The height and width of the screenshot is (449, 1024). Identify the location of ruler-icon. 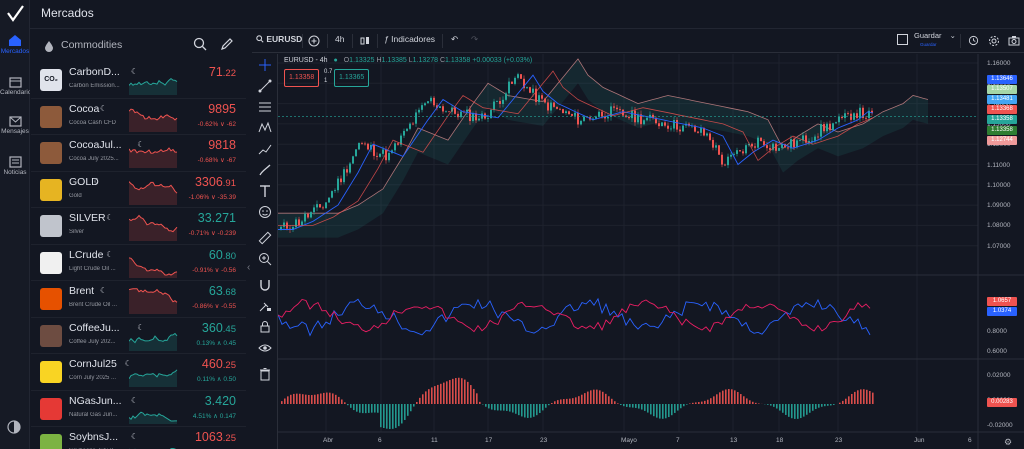
(265, 238).